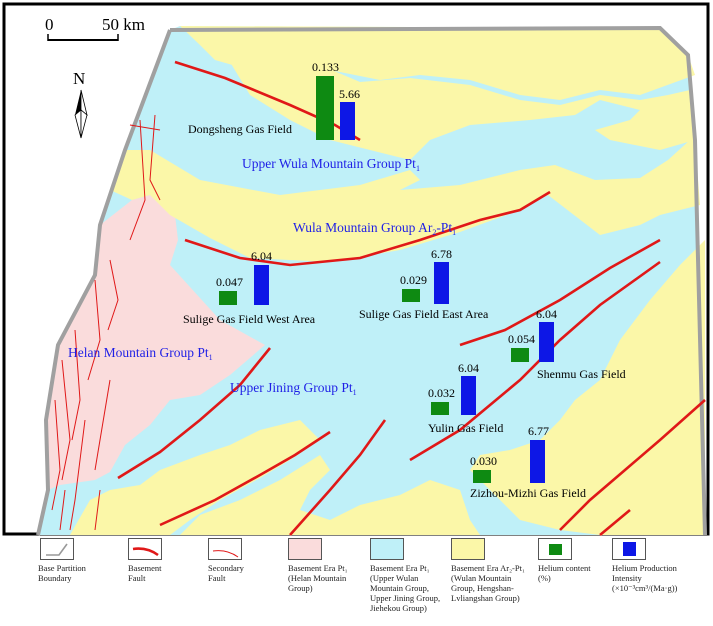  I want to click on legend-base-boundary: Base Partition Boundary, so click(62, 560).